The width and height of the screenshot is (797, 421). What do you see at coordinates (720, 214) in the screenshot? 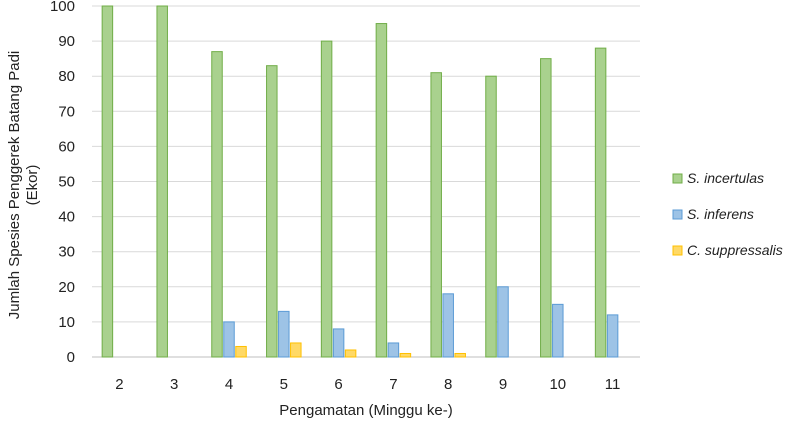
I see `legend-label: S. inferens` at bounding box center [720, 214].